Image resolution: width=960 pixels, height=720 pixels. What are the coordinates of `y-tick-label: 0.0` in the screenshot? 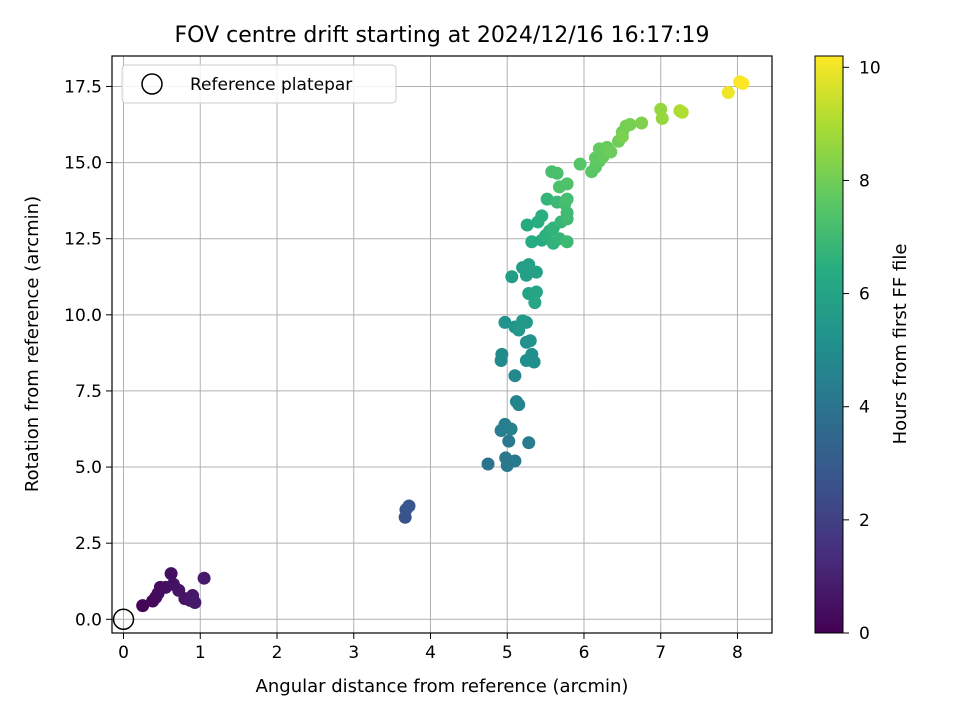 It's located at (88, 620).